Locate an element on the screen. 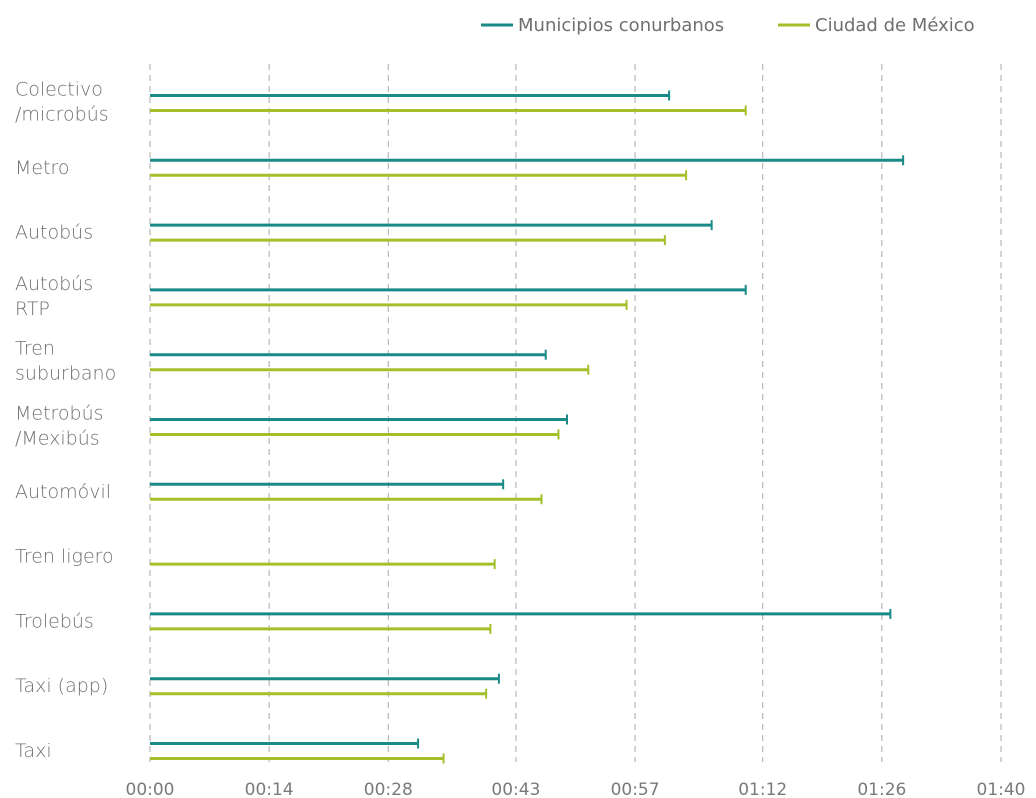  category-label: Metrobús/Mexibús is located at coordinates (59, 426).